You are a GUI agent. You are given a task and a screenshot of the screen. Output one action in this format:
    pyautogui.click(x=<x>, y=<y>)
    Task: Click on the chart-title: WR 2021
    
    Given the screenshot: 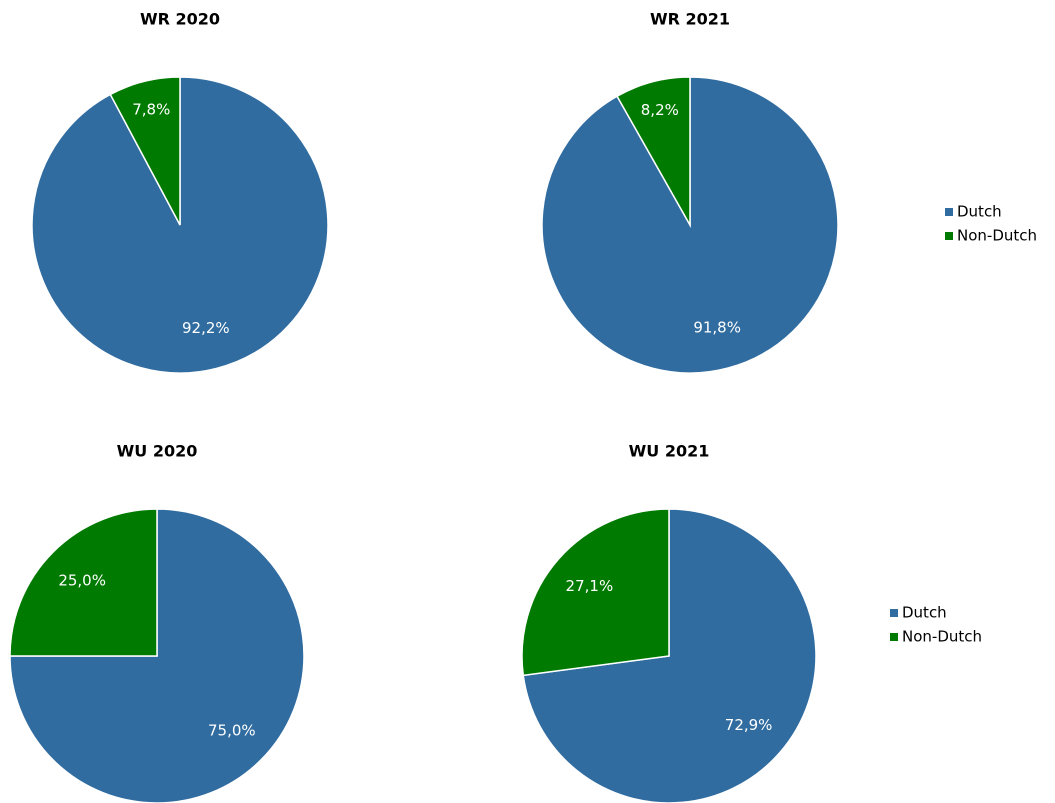 What is the action you would take?
    pyautogui.click(x=690, y=19)
    